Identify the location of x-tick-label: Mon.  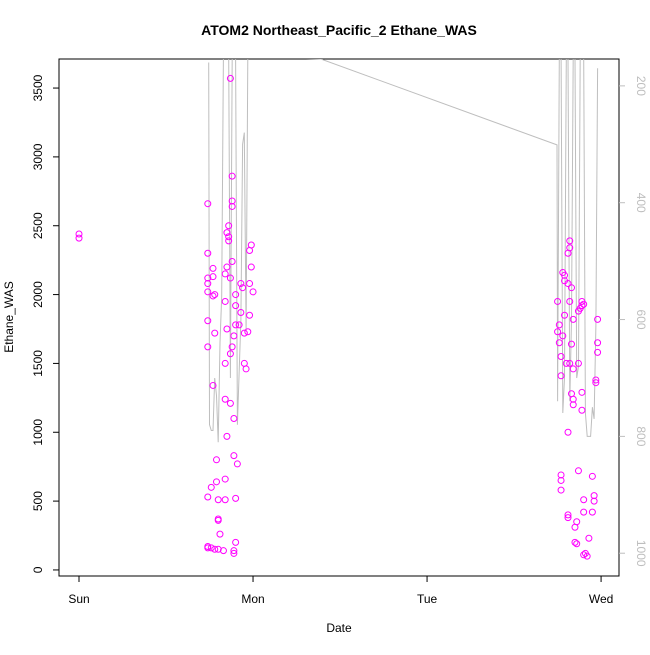
(252, 599).